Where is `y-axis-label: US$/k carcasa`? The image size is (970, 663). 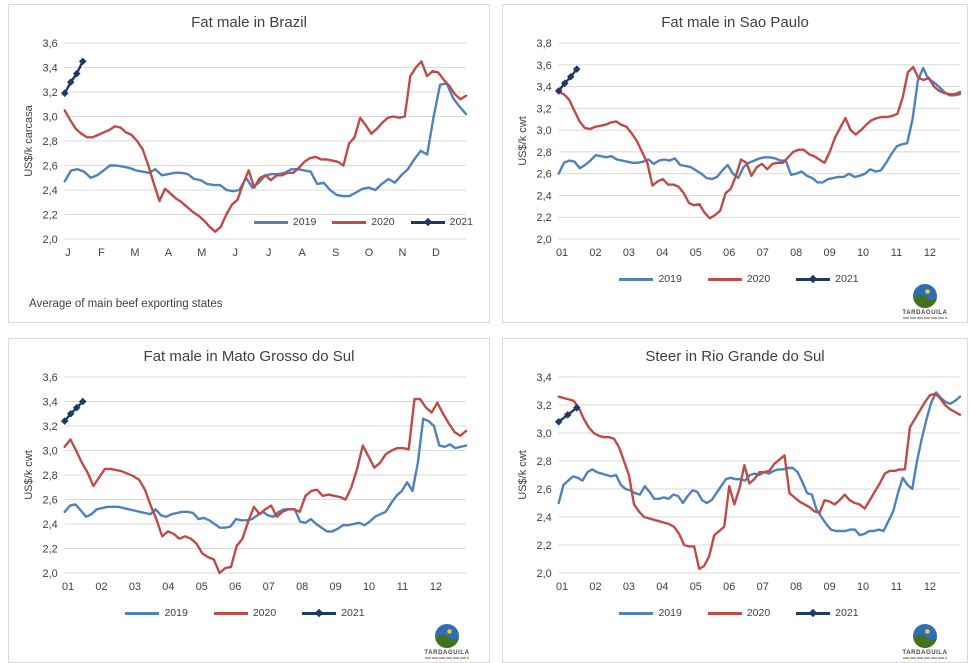
y-axis-label: US$/k carcasa is located at coordinates (29, 141).